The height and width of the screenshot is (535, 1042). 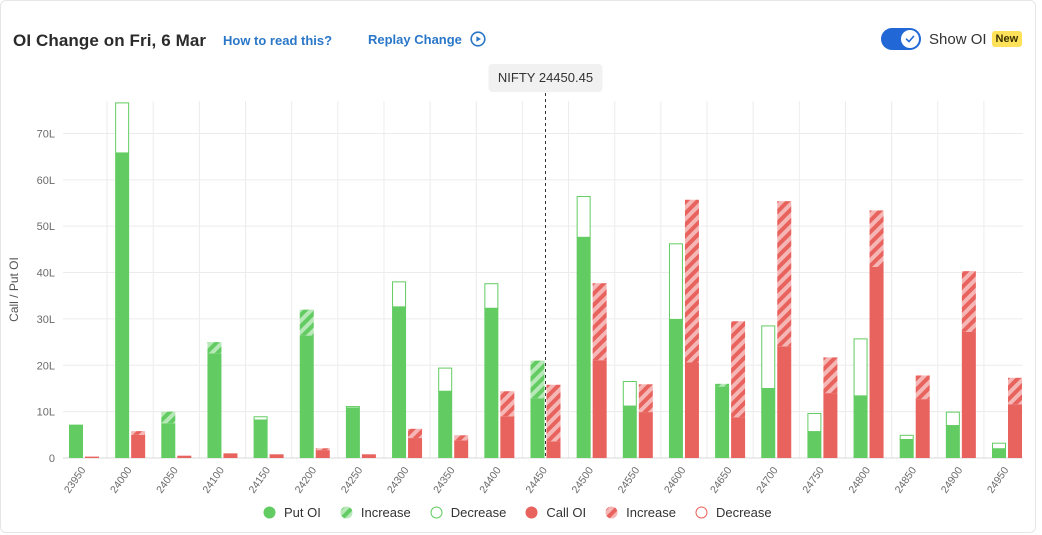 I want to click on x-tick-label: 24950, so click(x=998, y=480).